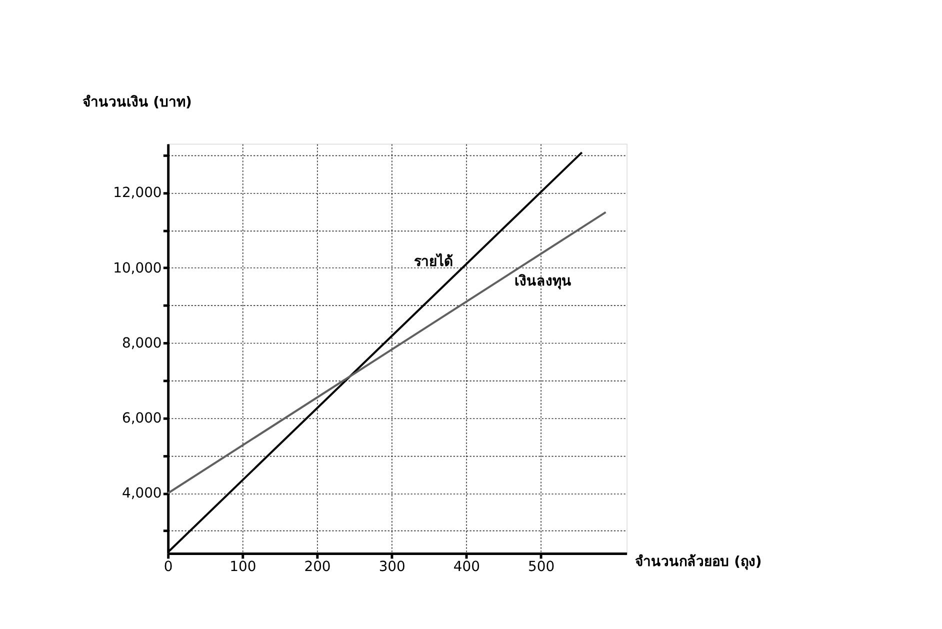 This screenshot has height=629, width=942. I want to click on x-tick-label: 300, so click(392, 566).